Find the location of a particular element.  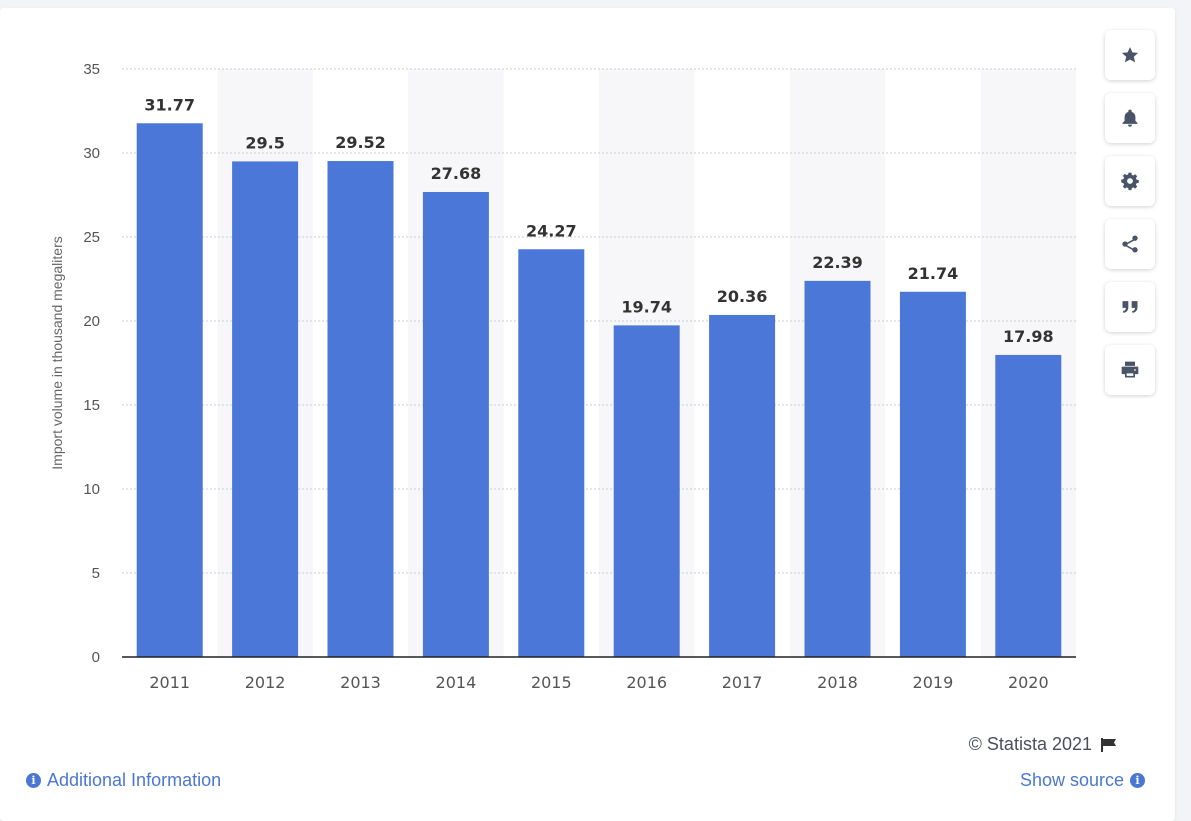

gear-icon is located at coordinates (1130, 181).